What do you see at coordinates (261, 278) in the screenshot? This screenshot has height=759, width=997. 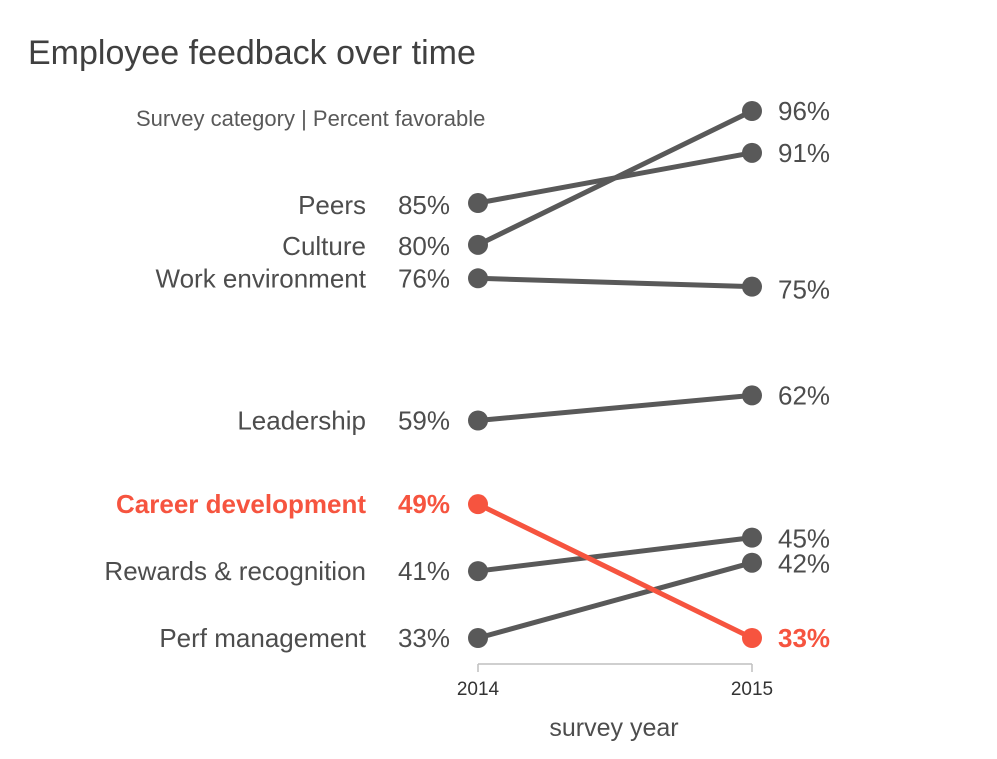 I see `category-label-work-environment: Work environment` at bounding box center [261, 278].